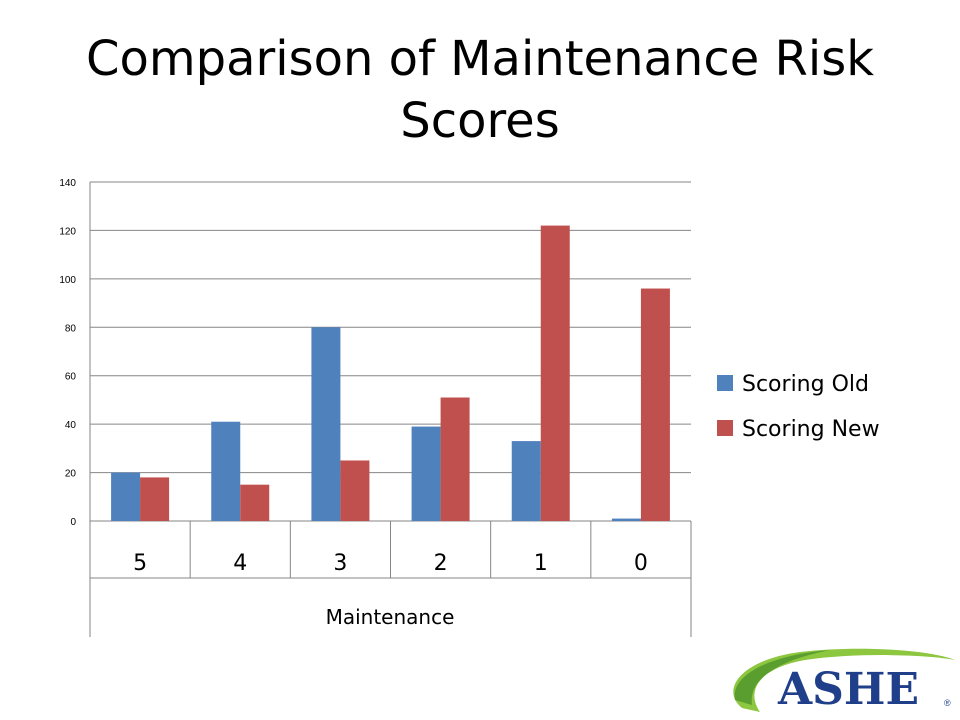 The image size is (960, 720). I want to click on legend: Scoring Old Scoring New, so click(798, 407).